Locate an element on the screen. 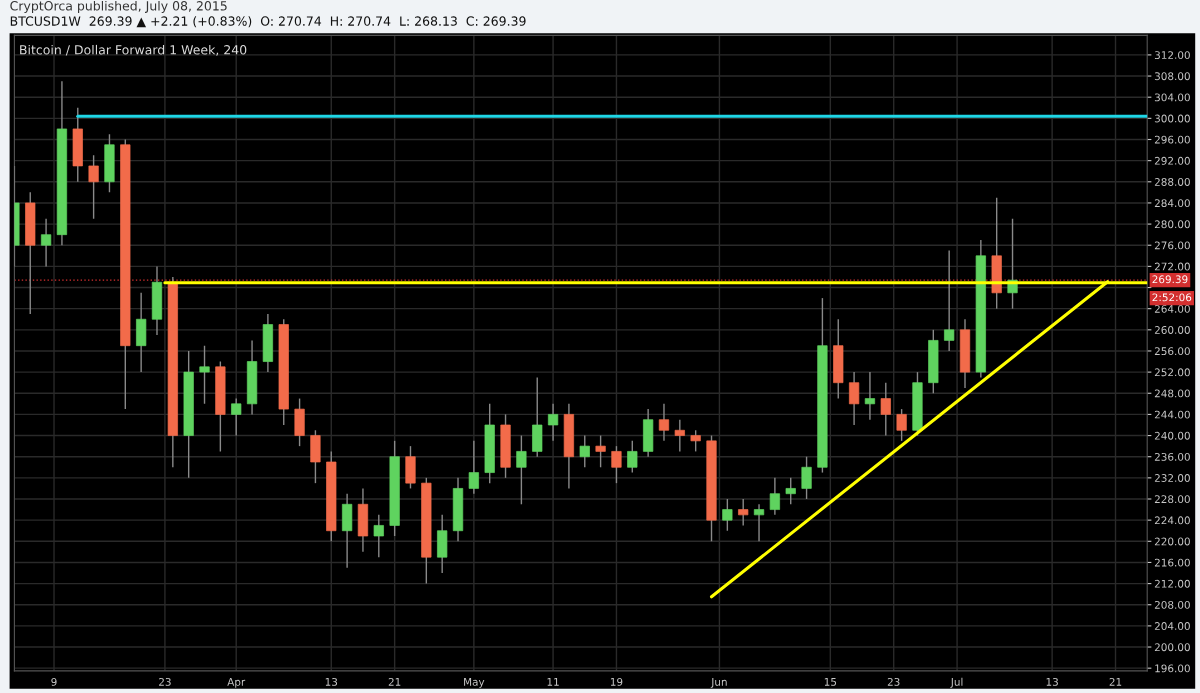 The image size is (1200, 693). y-tick-label: 220.00 is located at coordinates (1172, 541).